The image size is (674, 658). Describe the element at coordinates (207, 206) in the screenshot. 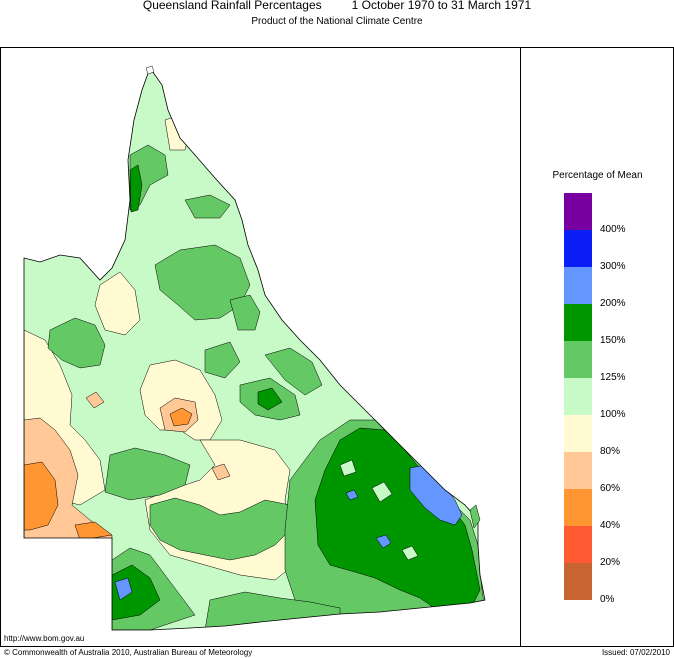

I see `region-125-150-cape-east` at that location.